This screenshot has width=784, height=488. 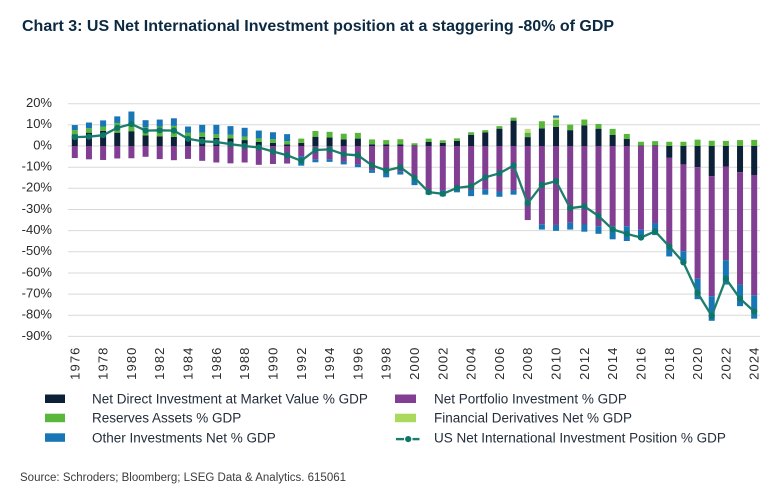 What do you see at coordinates (37, 208) in the screenshot?
I see `svg-text: -30%` at bounding box center [37, 208].